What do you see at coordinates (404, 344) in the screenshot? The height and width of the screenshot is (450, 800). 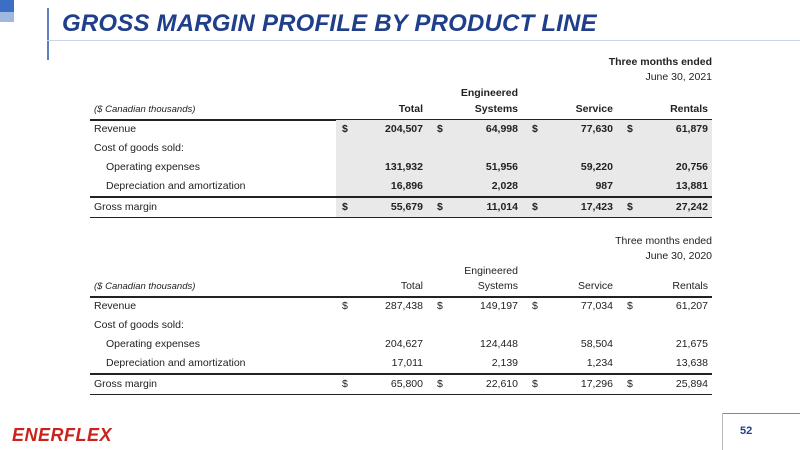 I see `total-value: 204,627` at bounding box center [404, 344].